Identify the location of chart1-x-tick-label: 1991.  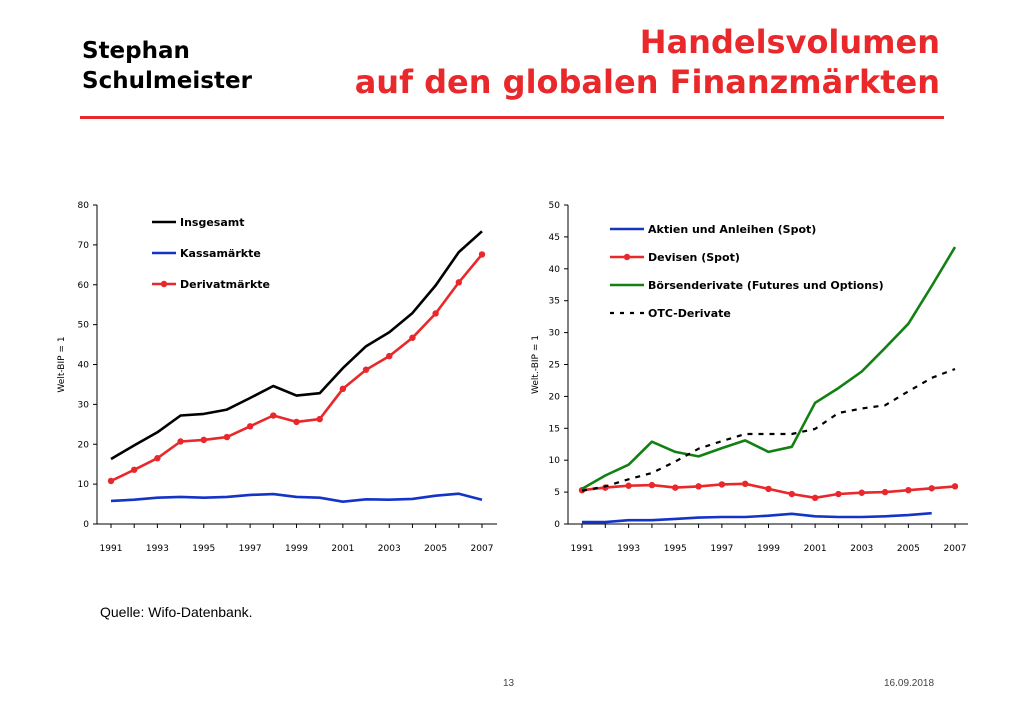
(111, 549).